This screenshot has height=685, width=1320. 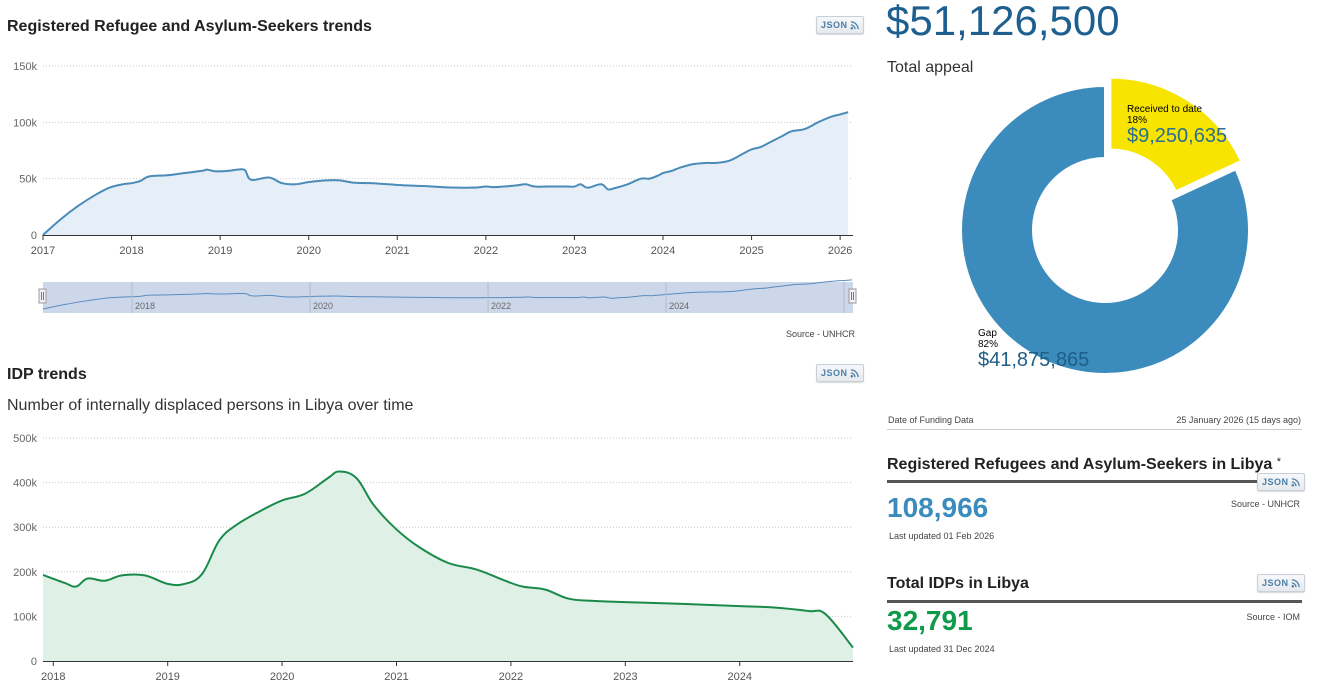 I want to click on received-label-group: Received to date 18% $9,250,635, so click(x=1177, y=125).